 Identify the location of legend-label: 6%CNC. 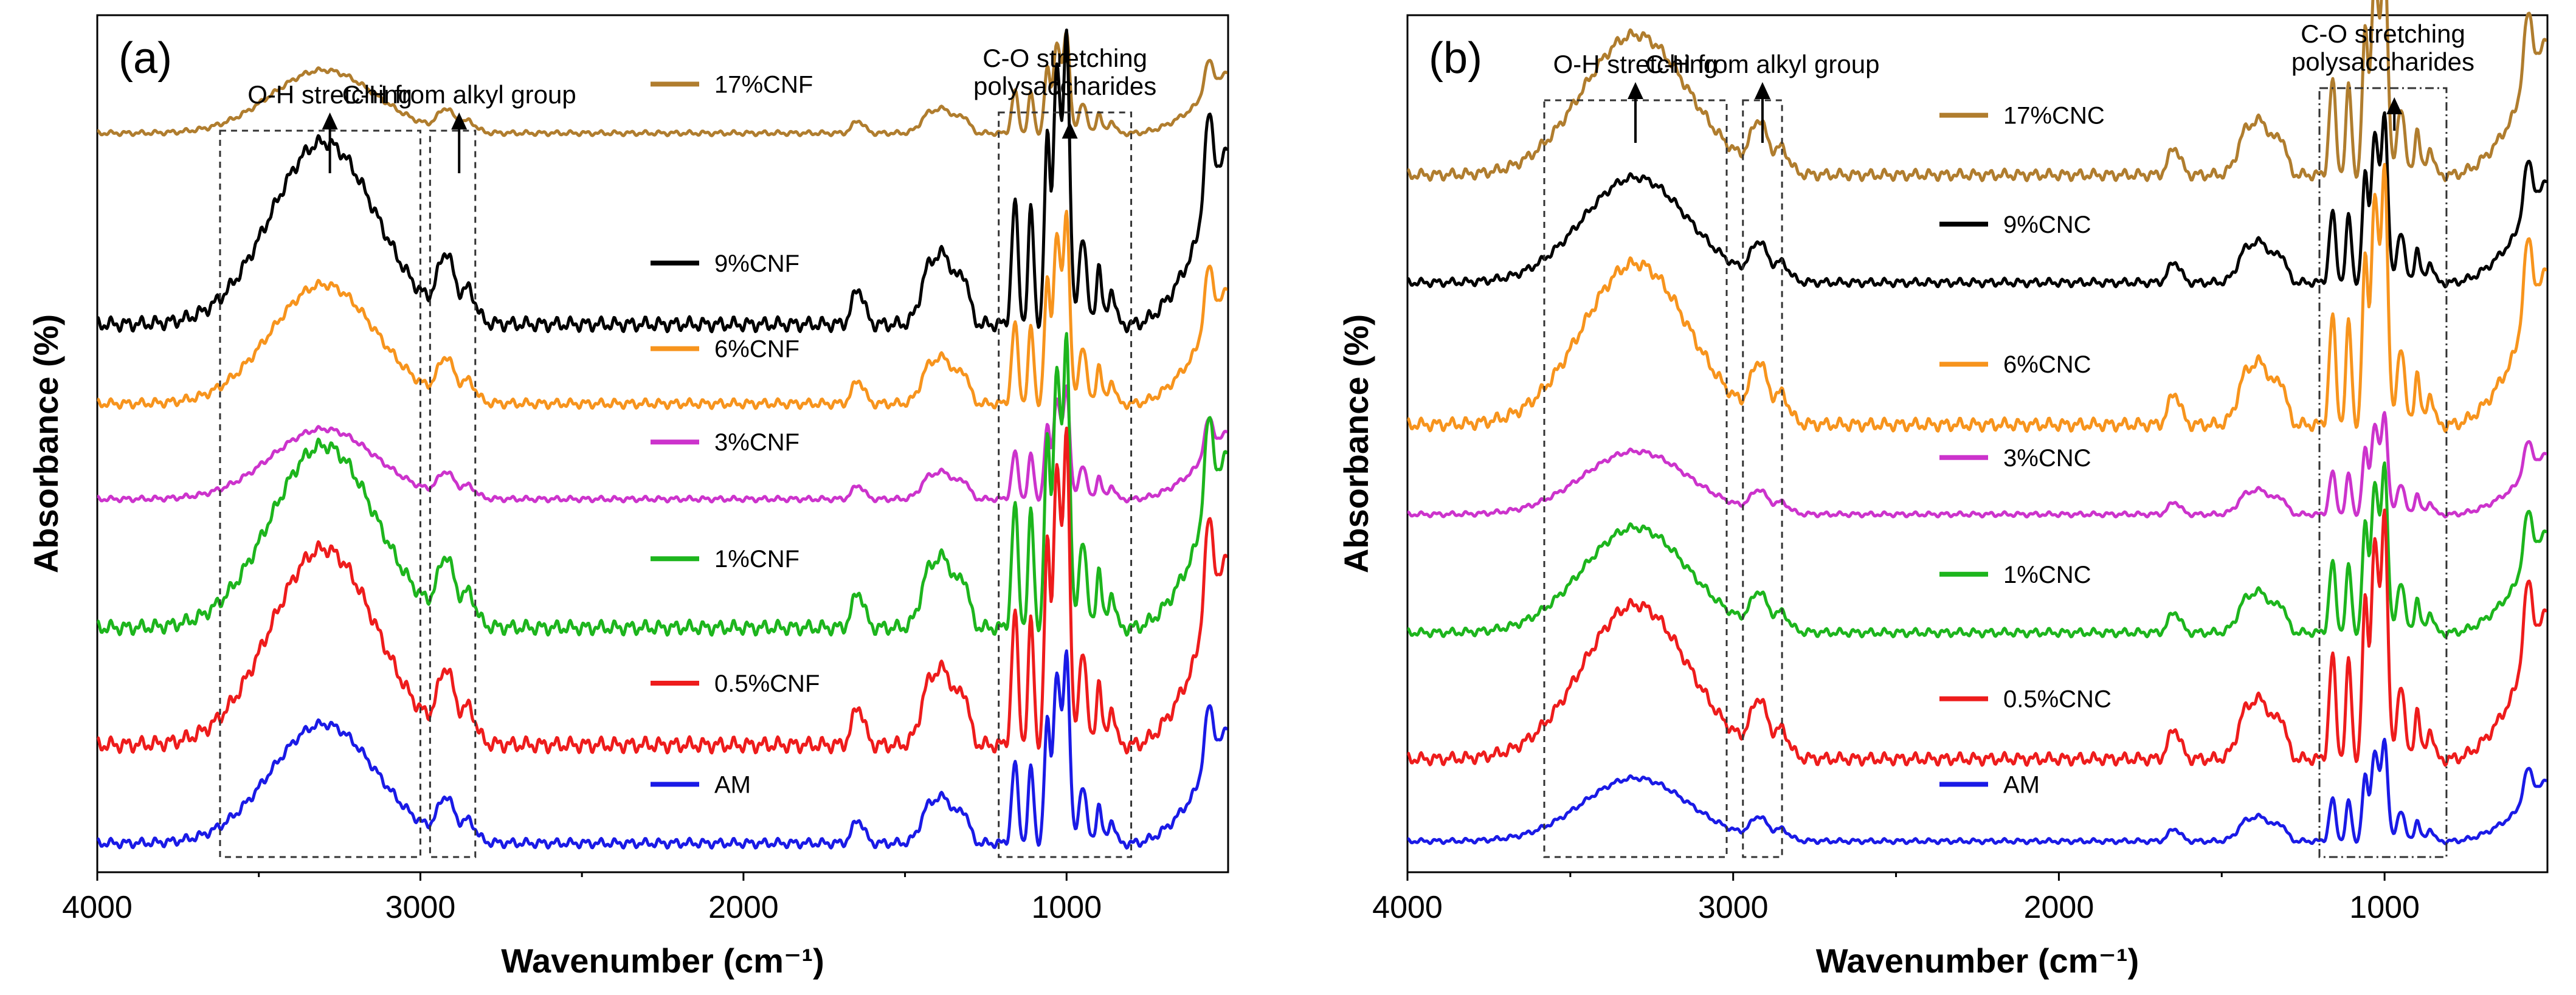
(2047, 364).